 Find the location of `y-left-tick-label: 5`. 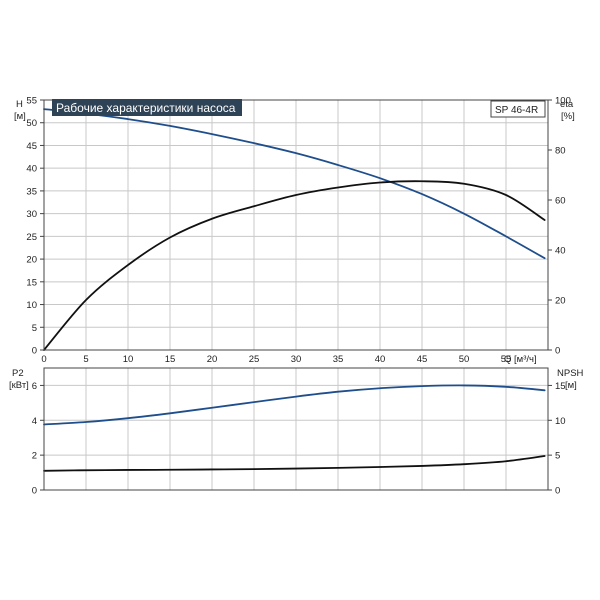

y-left-tick-label: 5 is located at coordinates (34, 328).